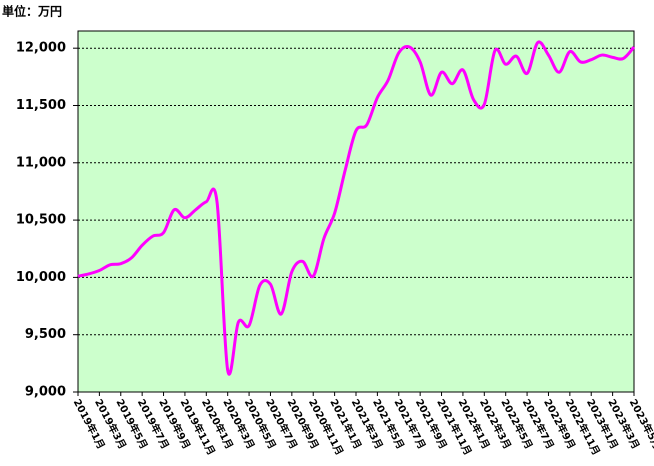 This screenshot has height=466, width=654. I want to click on y-tick-label: 9,000, so click(45, 392).